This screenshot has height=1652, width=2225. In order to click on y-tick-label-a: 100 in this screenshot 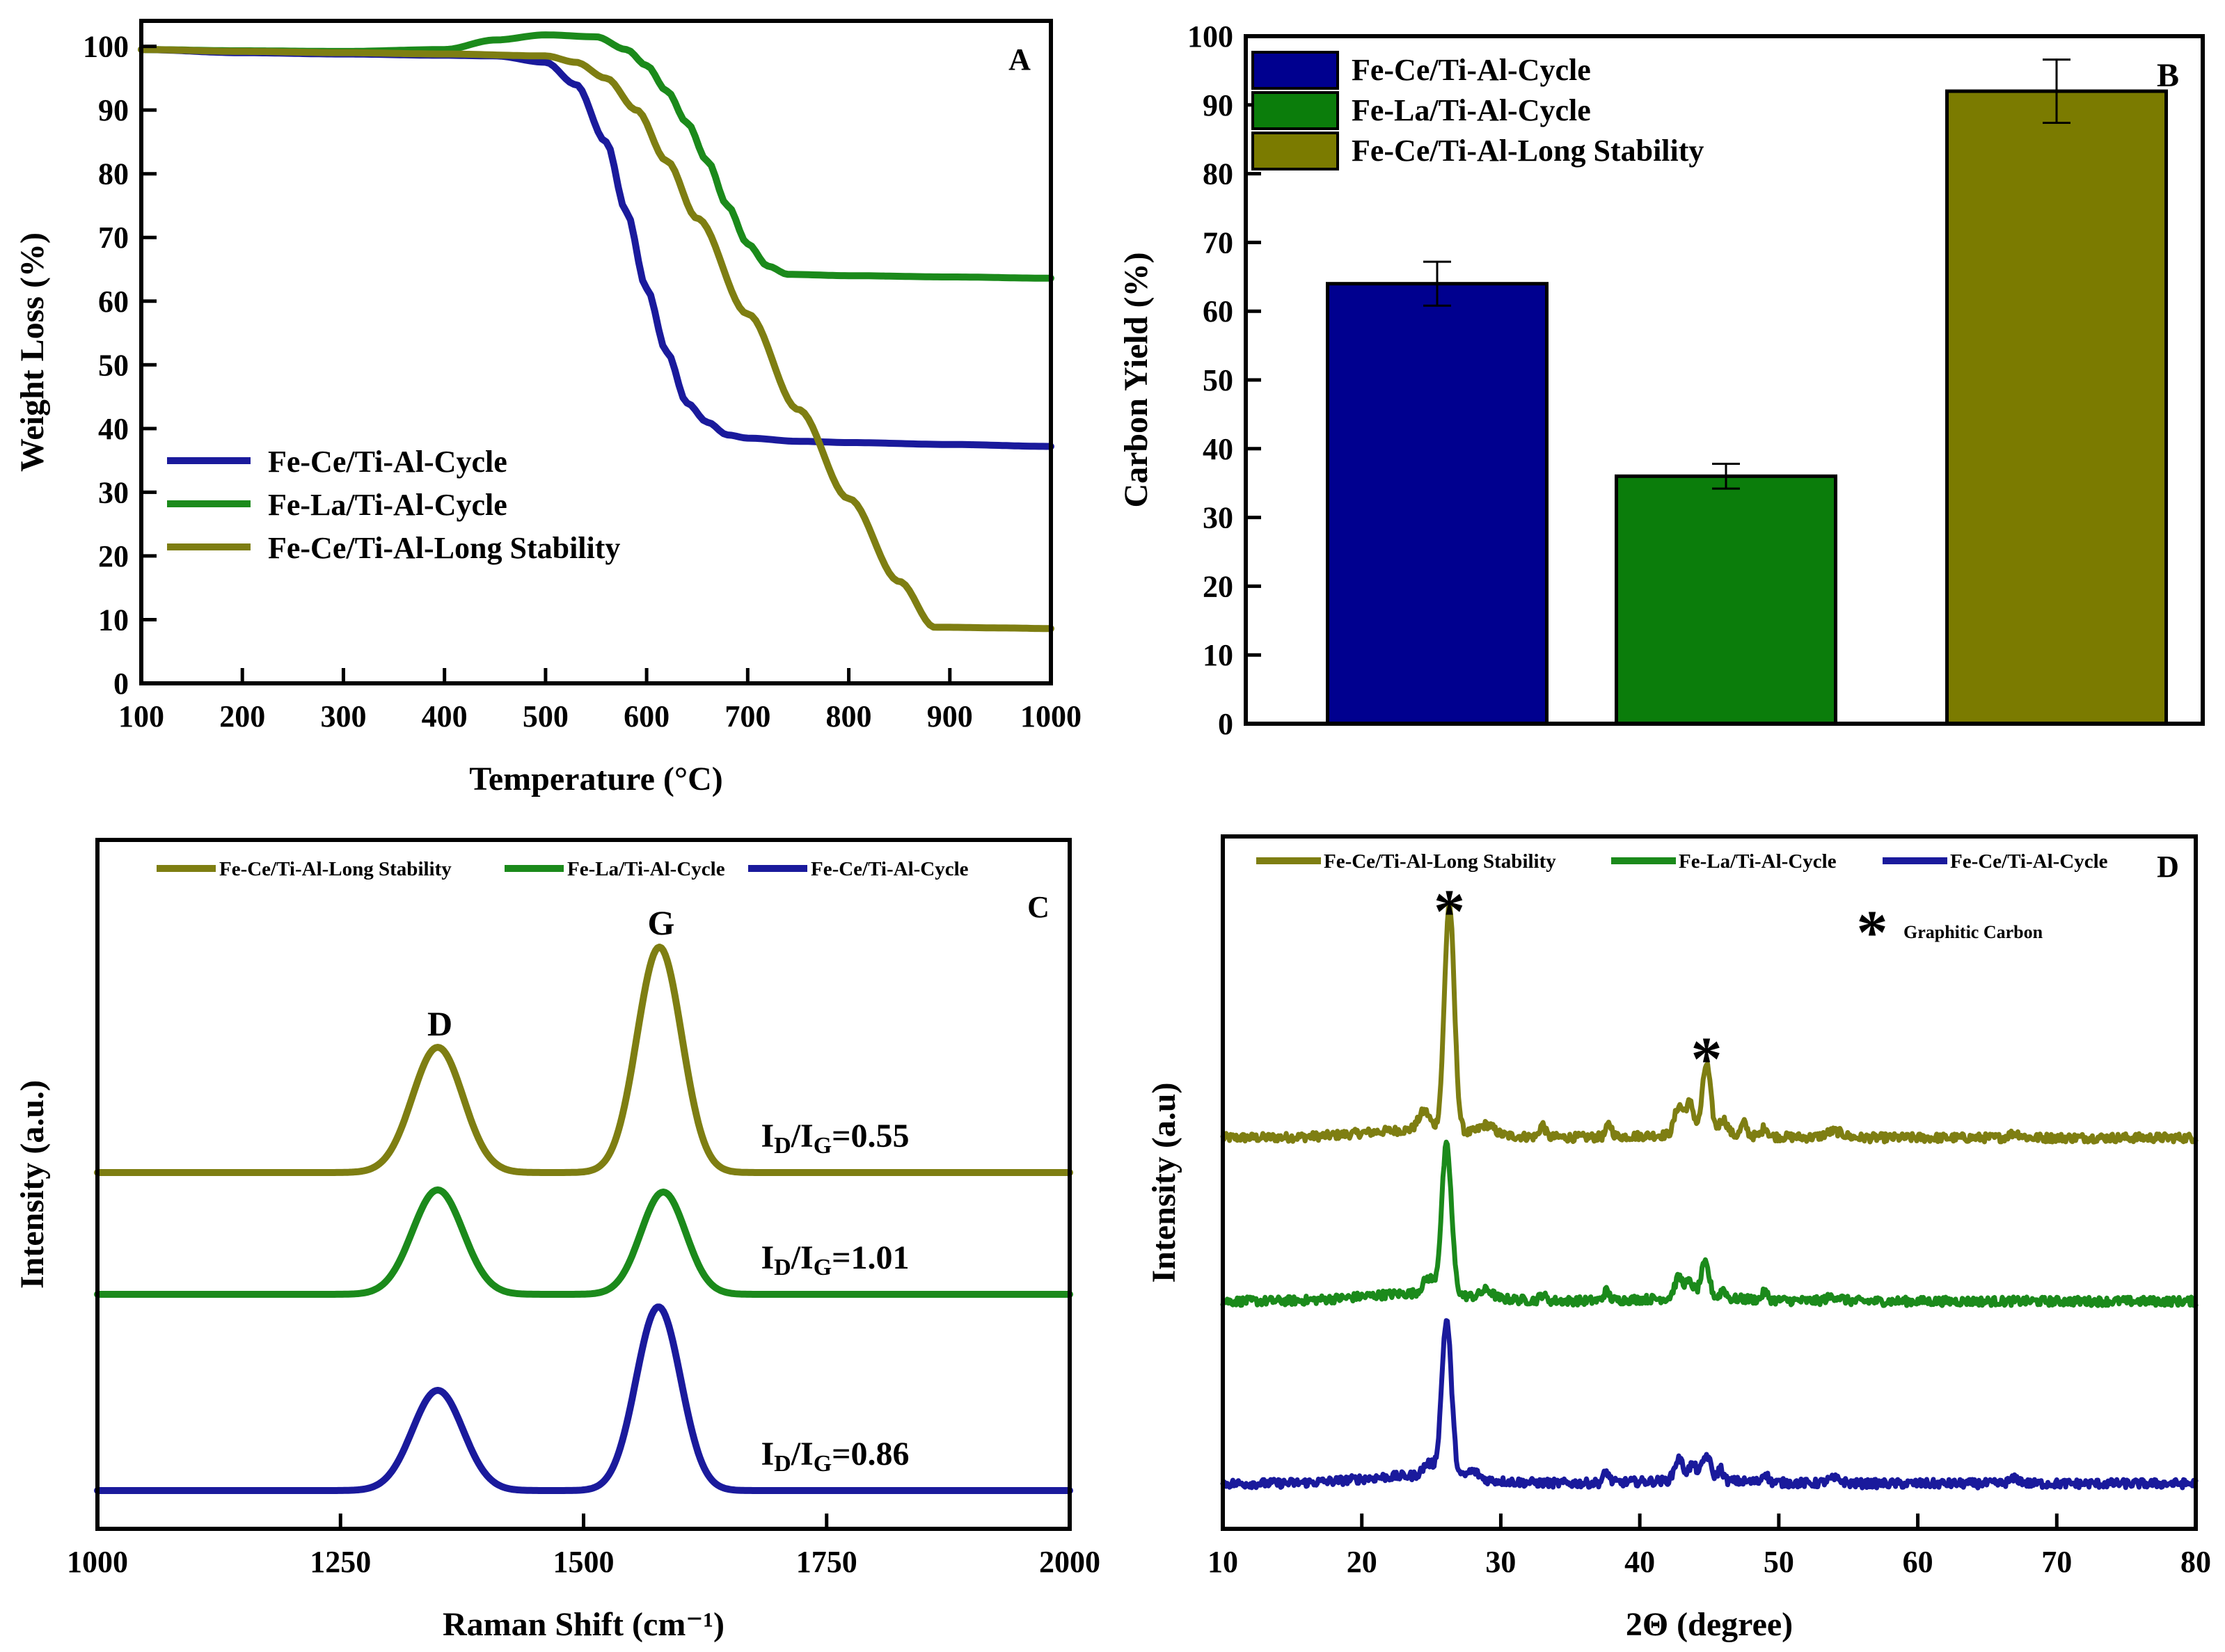, I will do `click(106, 47)`.